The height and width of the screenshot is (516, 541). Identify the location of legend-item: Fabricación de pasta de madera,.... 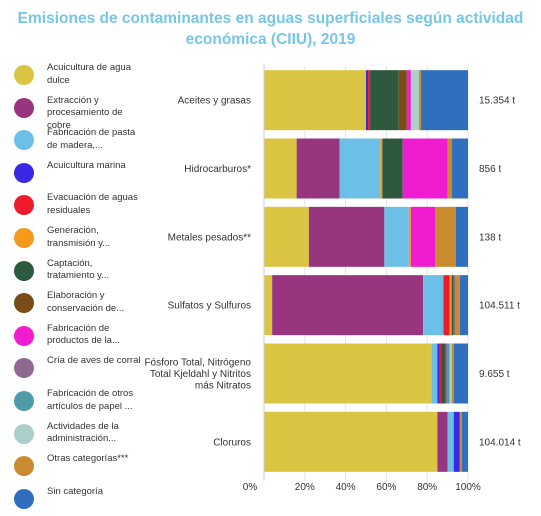
(79, 142).